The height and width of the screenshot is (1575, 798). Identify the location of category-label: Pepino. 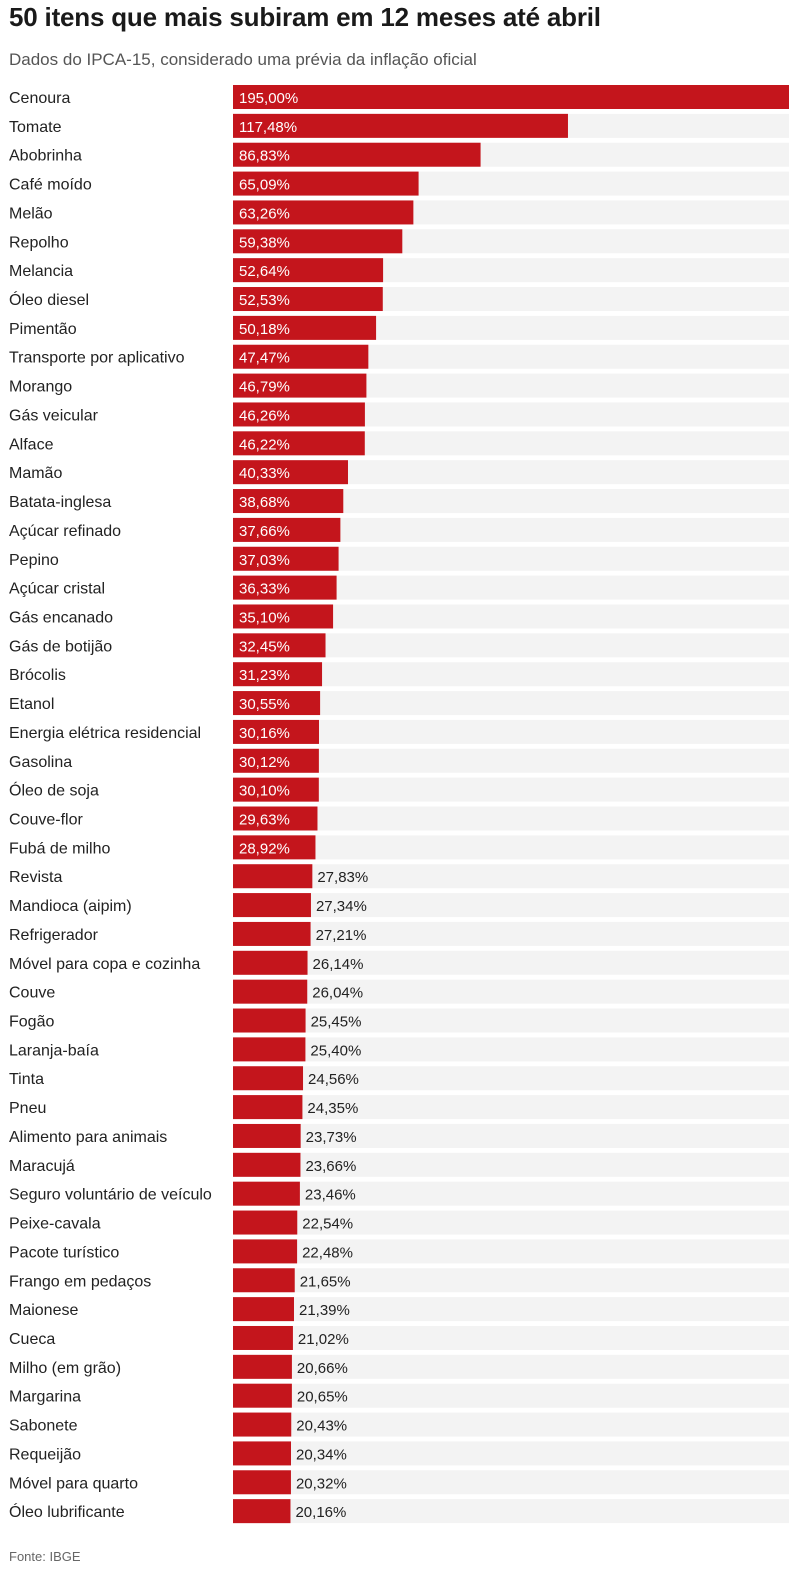
(34, 560).